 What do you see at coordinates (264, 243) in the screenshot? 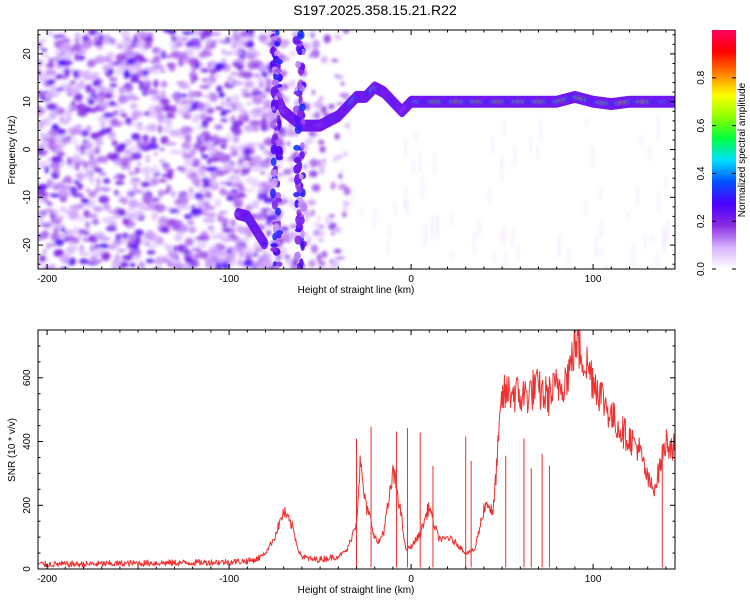
I see `ridge-core` at bounding box center [264, 243].